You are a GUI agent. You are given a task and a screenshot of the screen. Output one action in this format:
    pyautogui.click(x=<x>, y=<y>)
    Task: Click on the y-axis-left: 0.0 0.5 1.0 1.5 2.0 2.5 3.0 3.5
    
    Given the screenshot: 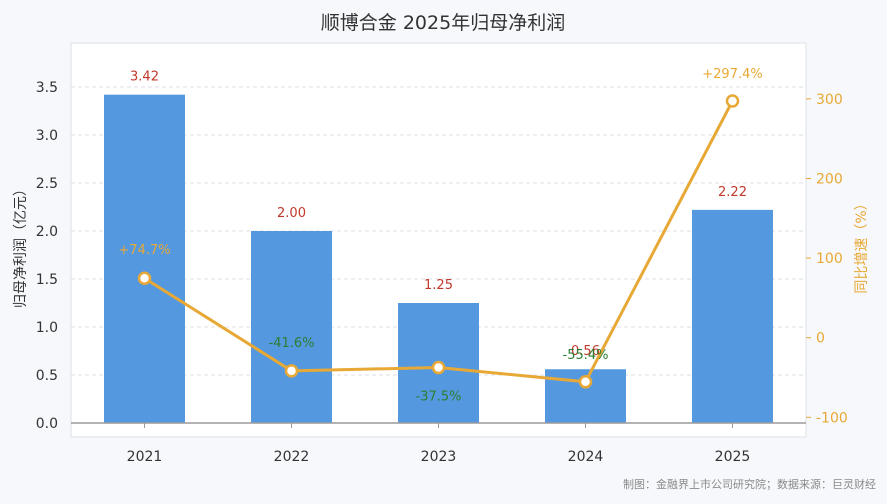 What is the action you would take?
    pyautogui.click(x=47, y=256)
    